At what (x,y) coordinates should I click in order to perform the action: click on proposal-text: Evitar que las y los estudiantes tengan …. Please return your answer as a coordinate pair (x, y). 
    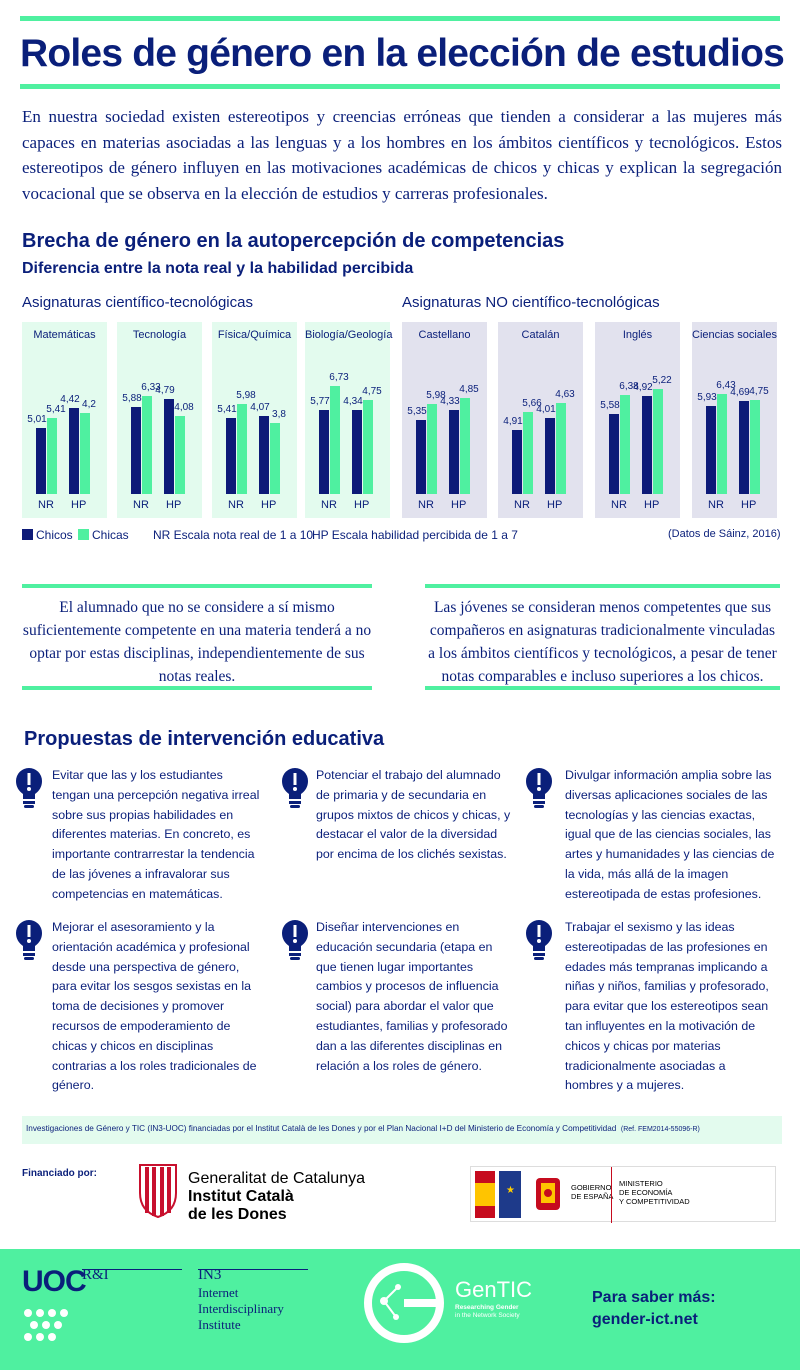
    Looking at the image, I should click on (156, 834).